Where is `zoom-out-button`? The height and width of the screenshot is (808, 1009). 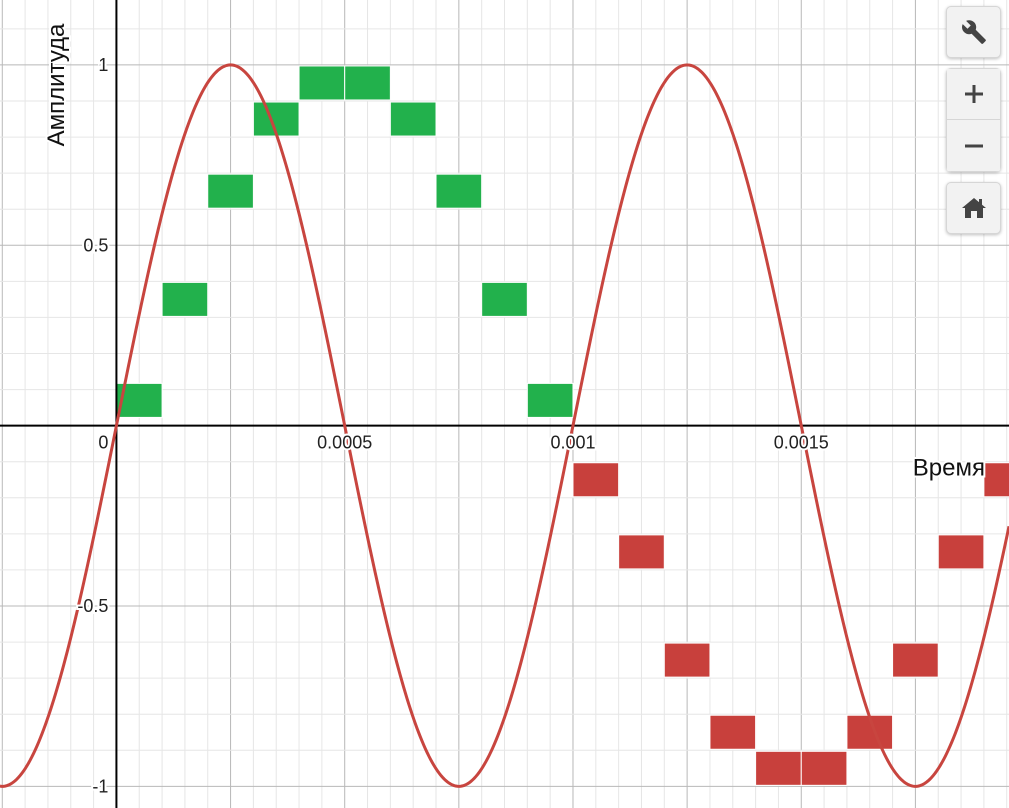
zoom-out-button is located at coordinates (973, 146).